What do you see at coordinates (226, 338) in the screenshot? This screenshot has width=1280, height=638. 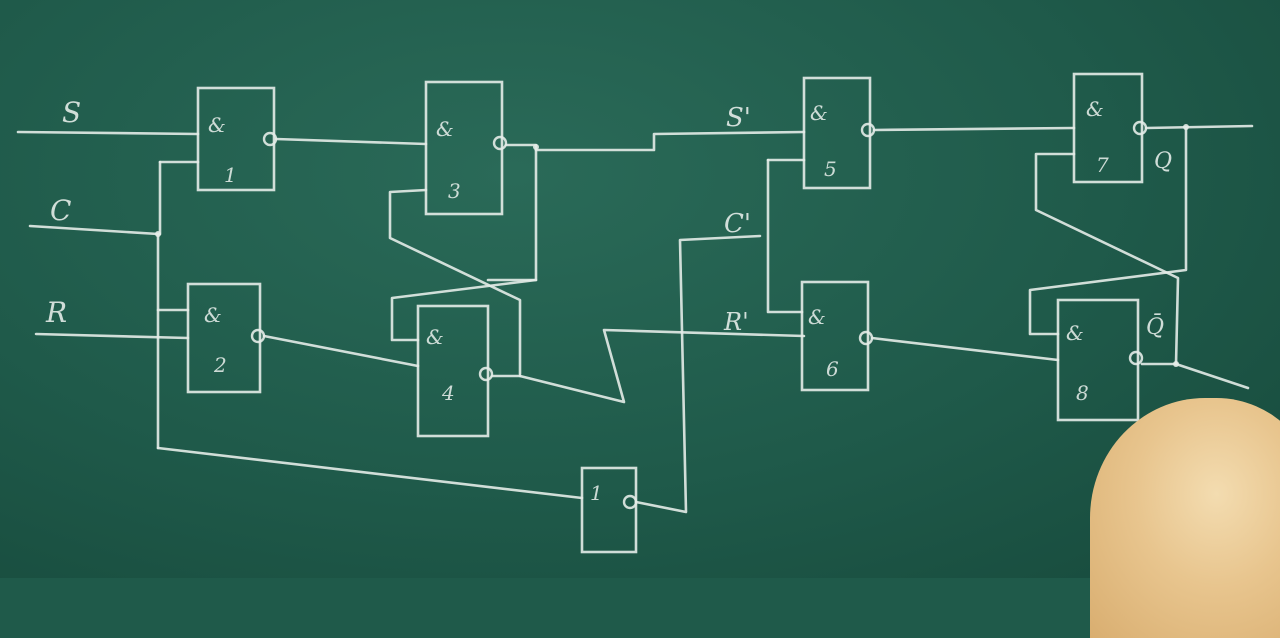 I see `gate-2: & 2` at bounding box center [226, 338].